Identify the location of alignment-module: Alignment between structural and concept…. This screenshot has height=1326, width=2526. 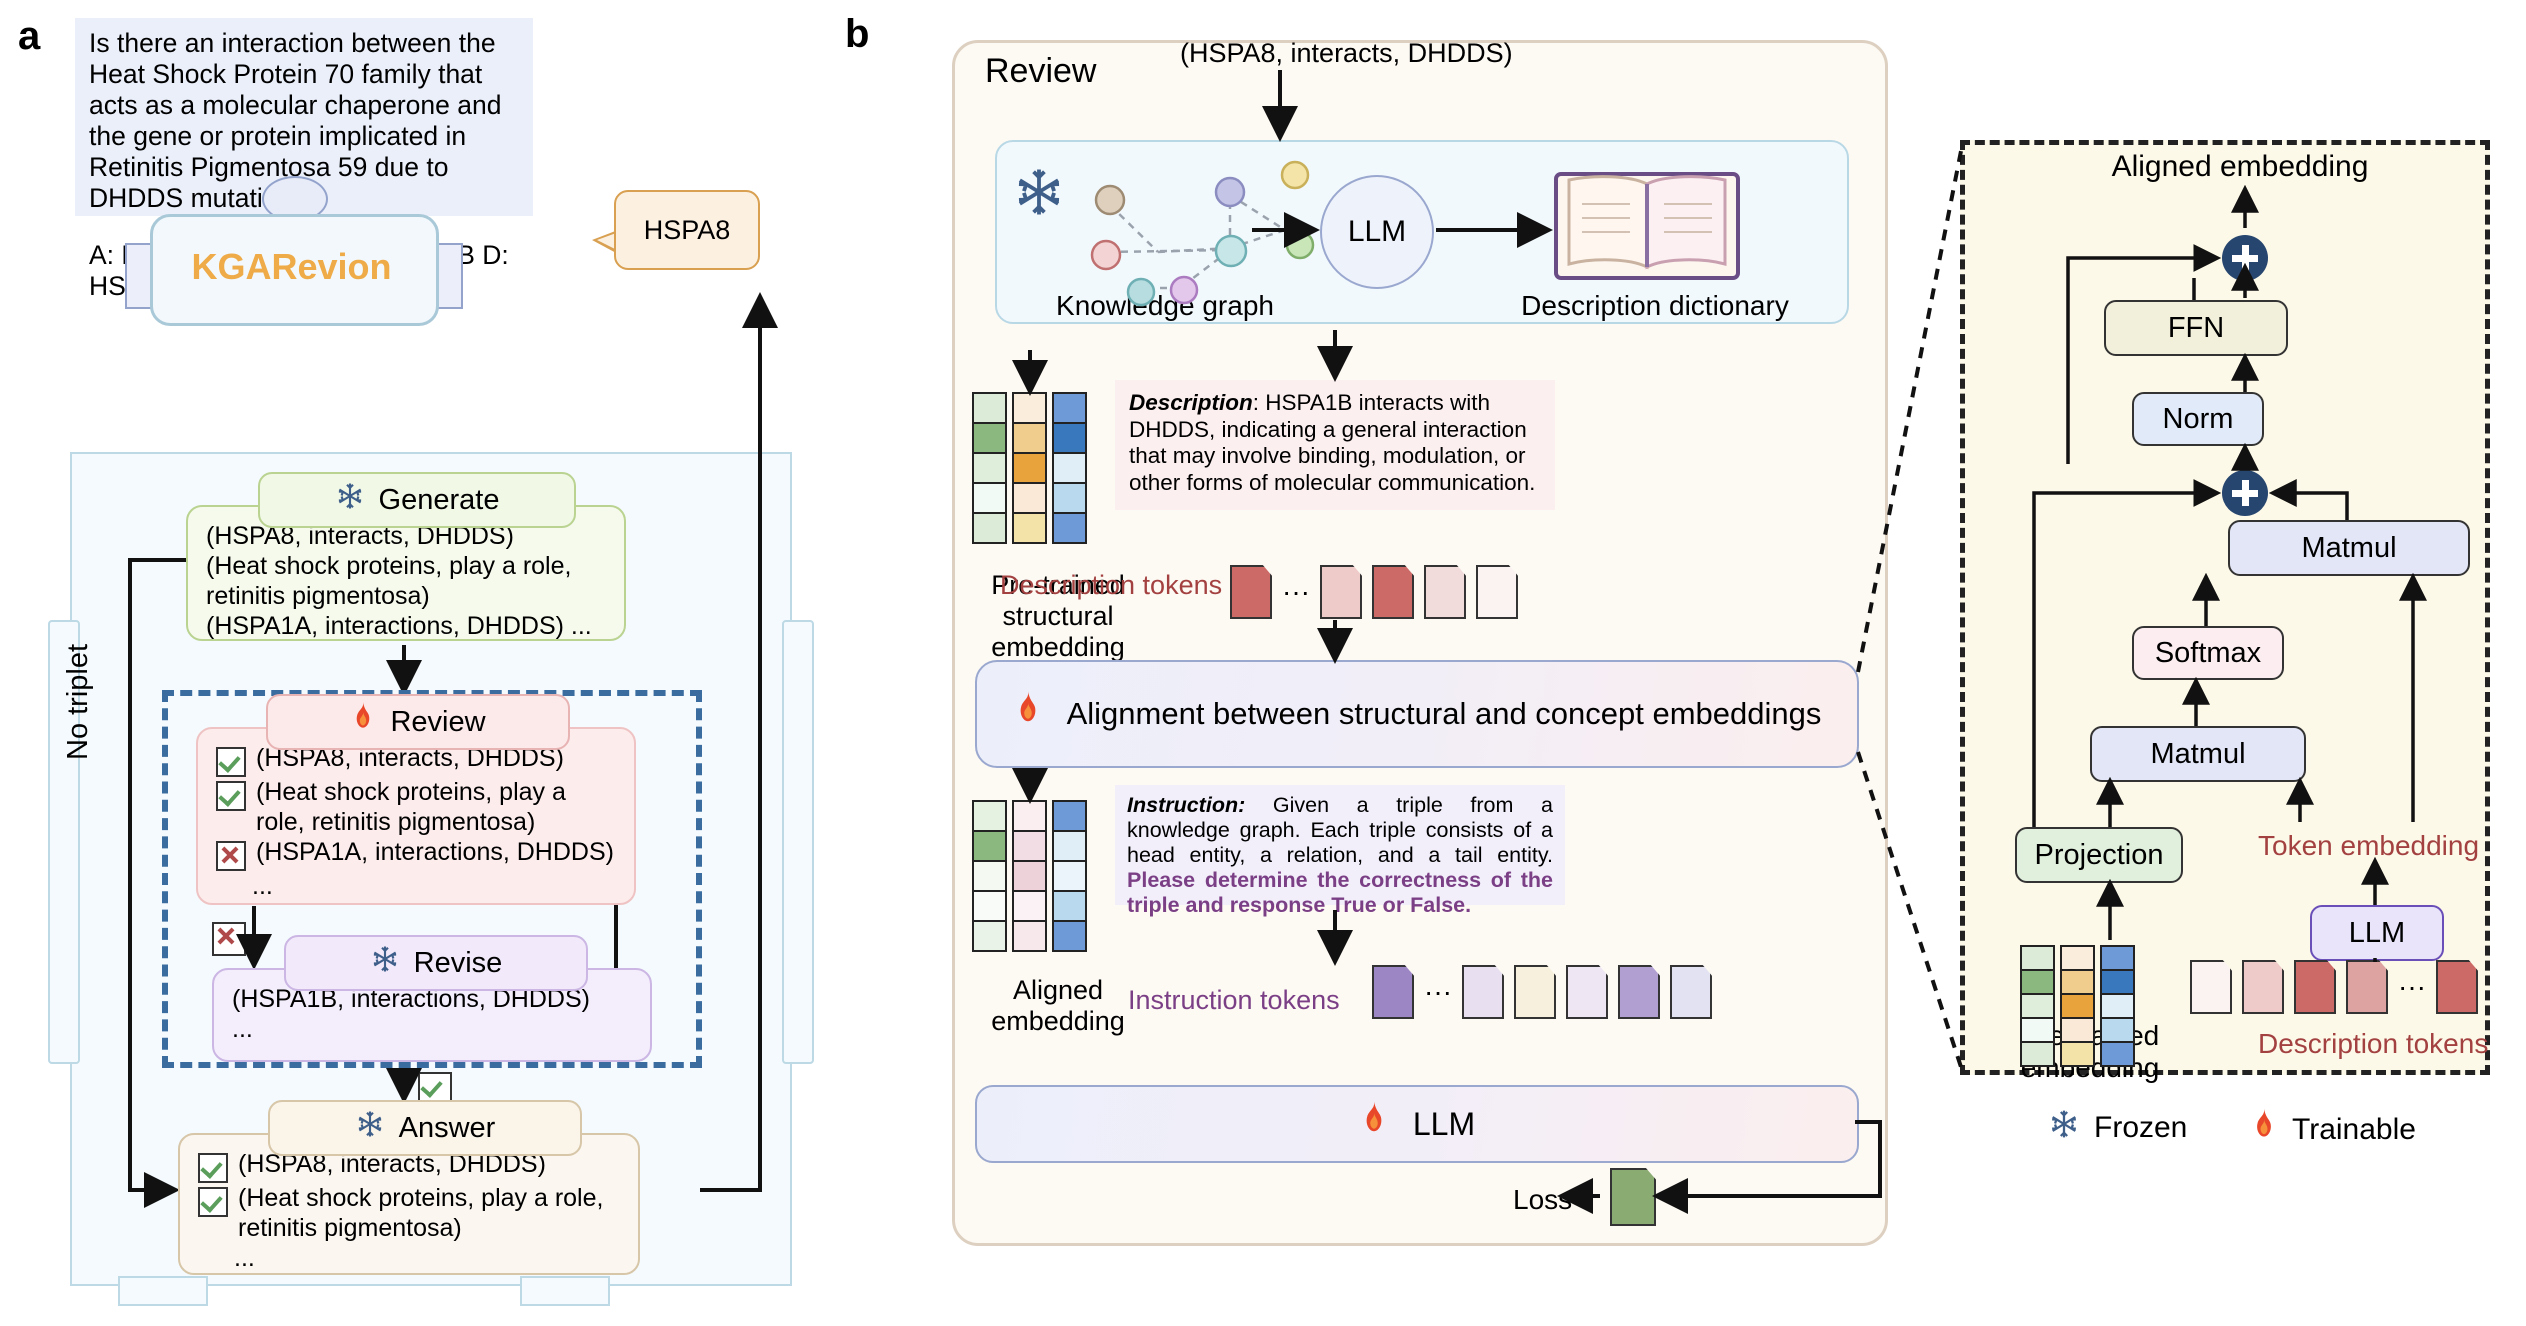
(1417, 714).